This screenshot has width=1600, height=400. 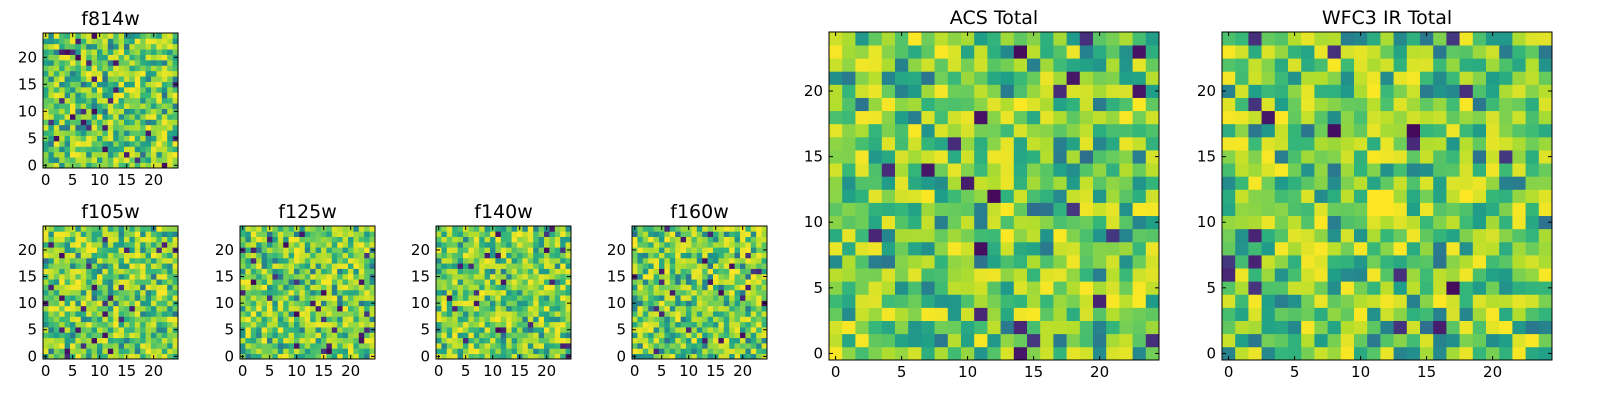 What do you see at coordinates (27, 57) in the screenshot?
I see `y-tick-label: 20` at bounding box center [27, 57].